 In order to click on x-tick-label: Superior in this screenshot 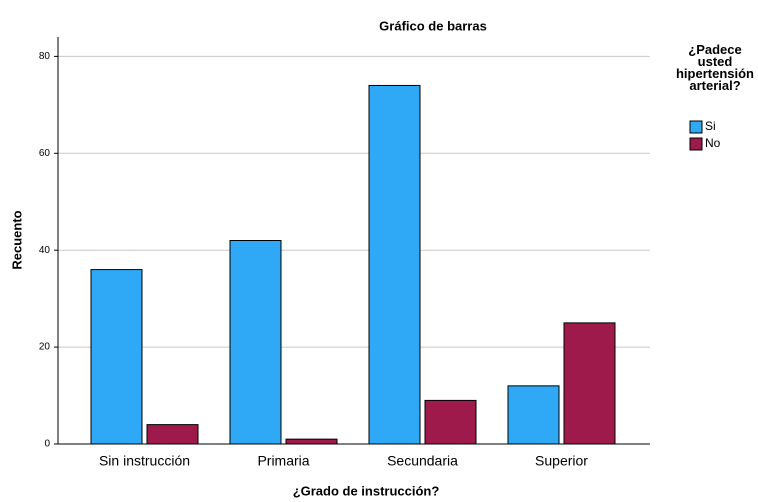, I will do `click(561, 461)`.